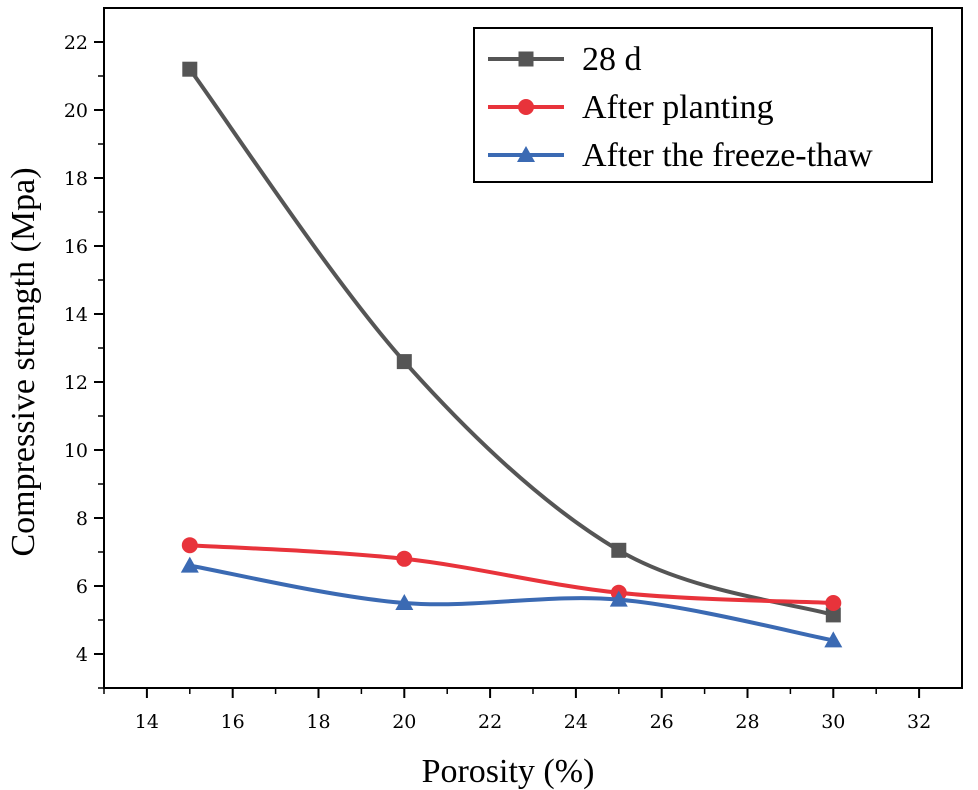 The image size is (978, 790). I want to click on x-tick-label: 16, so click(233, 722).